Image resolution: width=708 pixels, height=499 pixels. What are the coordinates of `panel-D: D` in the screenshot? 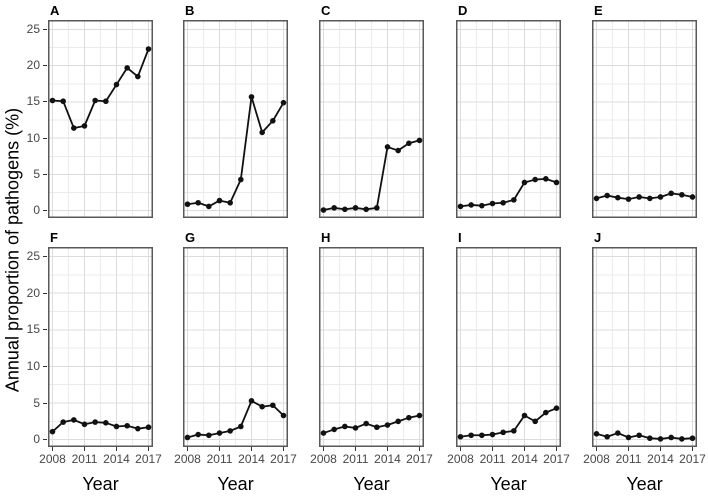 It's located at (508, 110).